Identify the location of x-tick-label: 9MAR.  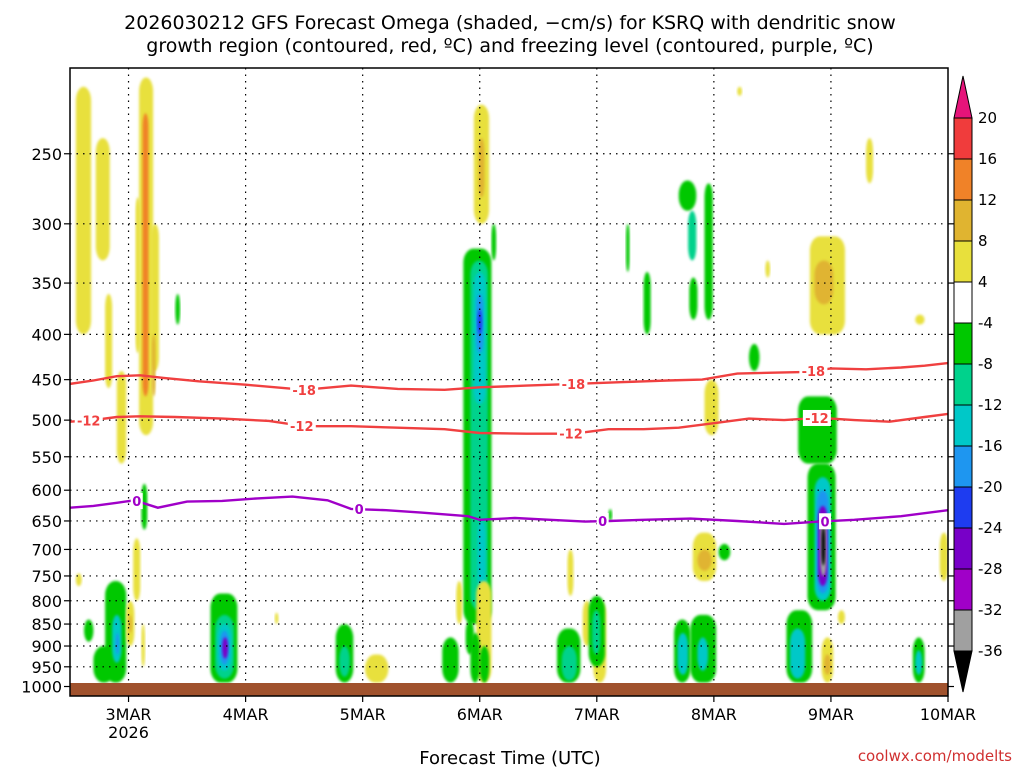
(831, 714).